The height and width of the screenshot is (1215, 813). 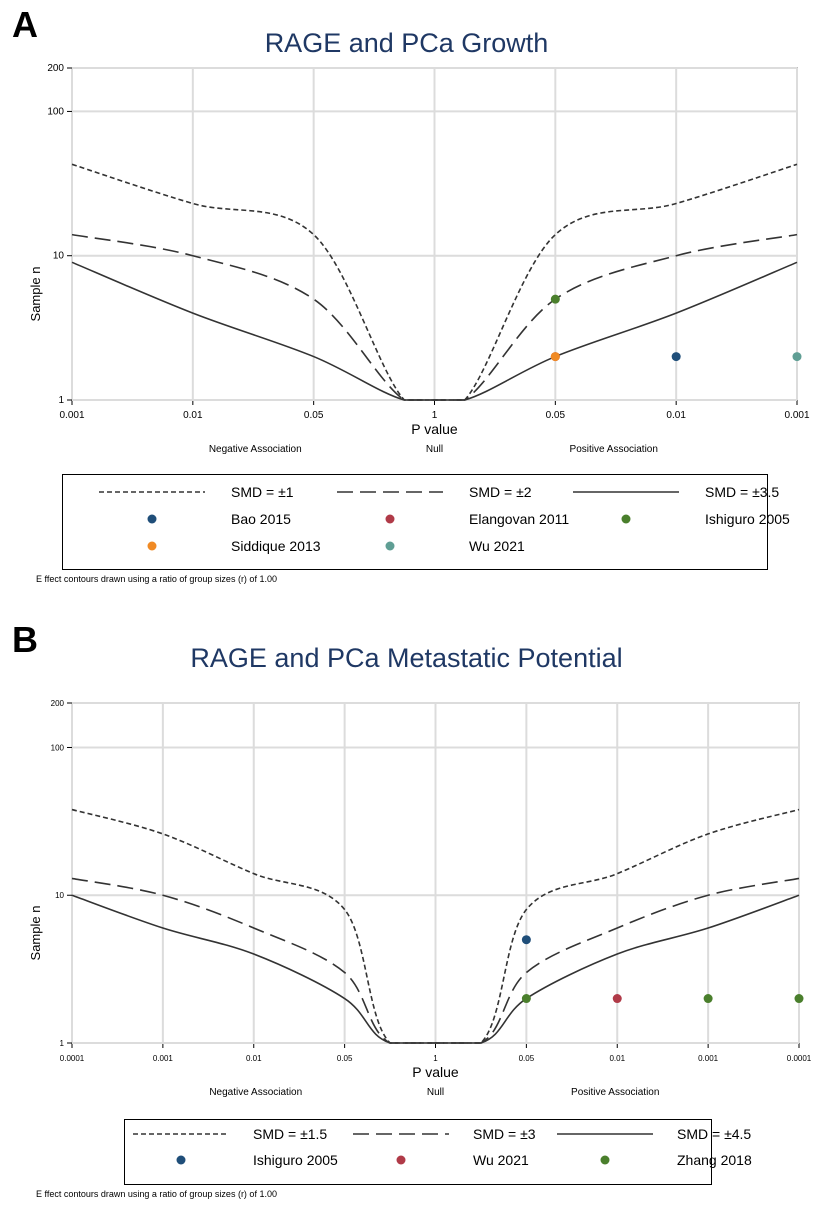 What do you see at coordinates (25, 639) in the screenshot?
I see `panel-letter: B` at bounding box center [25, 639].